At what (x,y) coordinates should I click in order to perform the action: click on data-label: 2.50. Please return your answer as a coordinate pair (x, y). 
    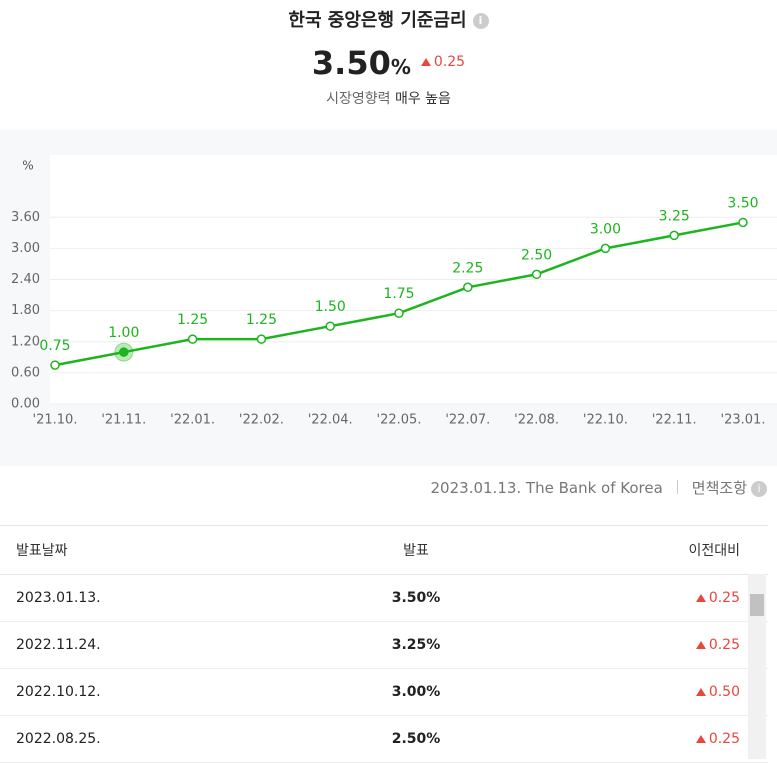
    Looking at the image, I should click on (536, 255).